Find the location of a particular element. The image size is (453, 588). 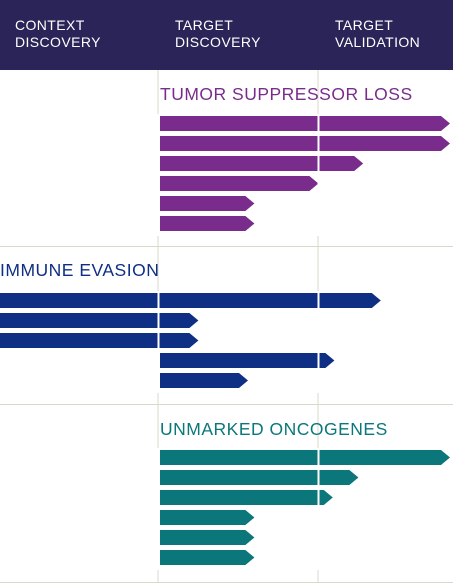

column-header-target-validation: TARGET VALIDATION is located at coordinates (377, 34).